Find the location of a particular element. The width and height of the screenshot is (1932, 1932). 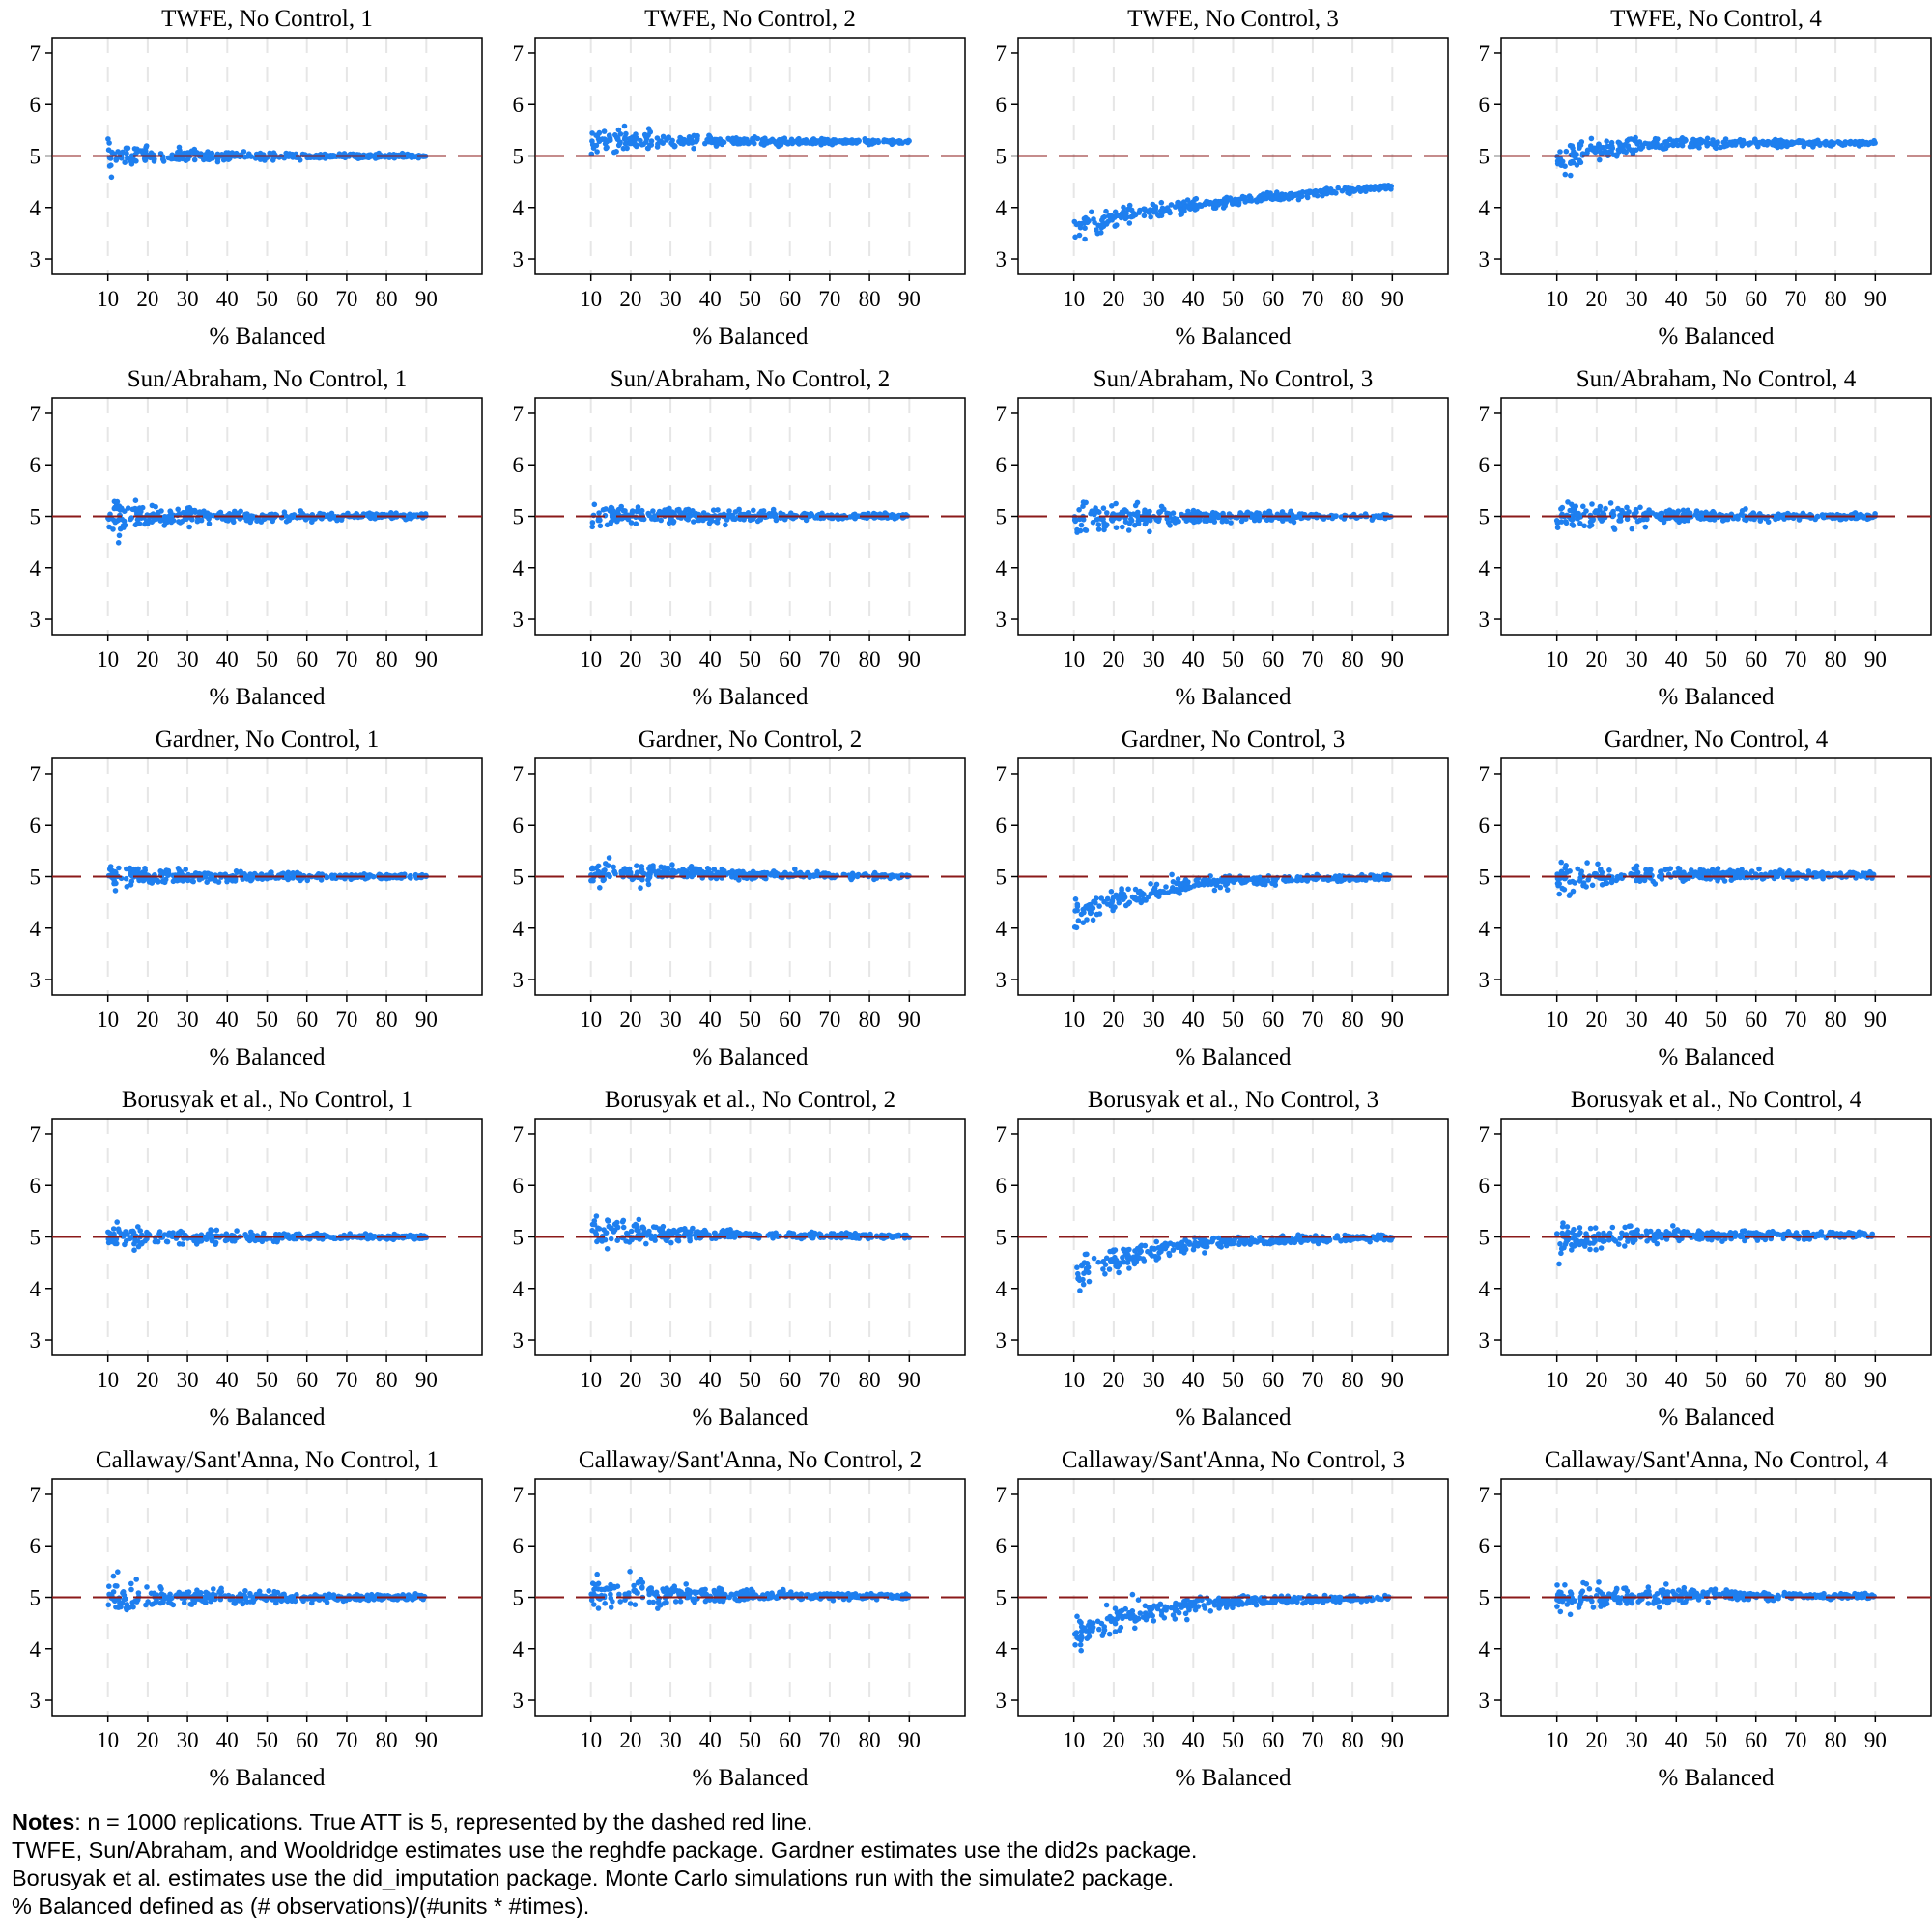

panel-title: TWFE, No Control, 3 is located at coordinates (1233, 19).